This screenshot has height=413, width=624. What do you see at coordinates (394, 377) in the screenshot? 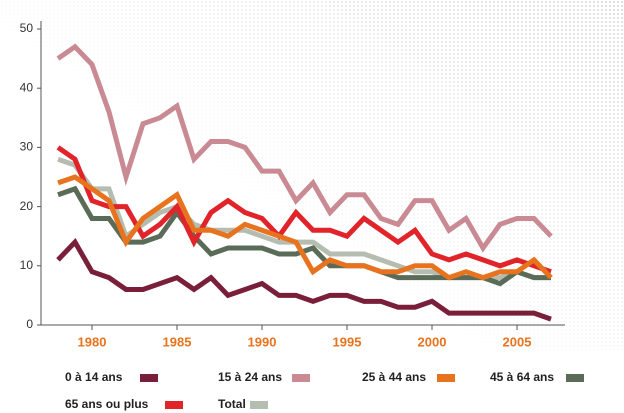
I see `legend-label: 25 à 44 ans` at bounding box center [394, 377].